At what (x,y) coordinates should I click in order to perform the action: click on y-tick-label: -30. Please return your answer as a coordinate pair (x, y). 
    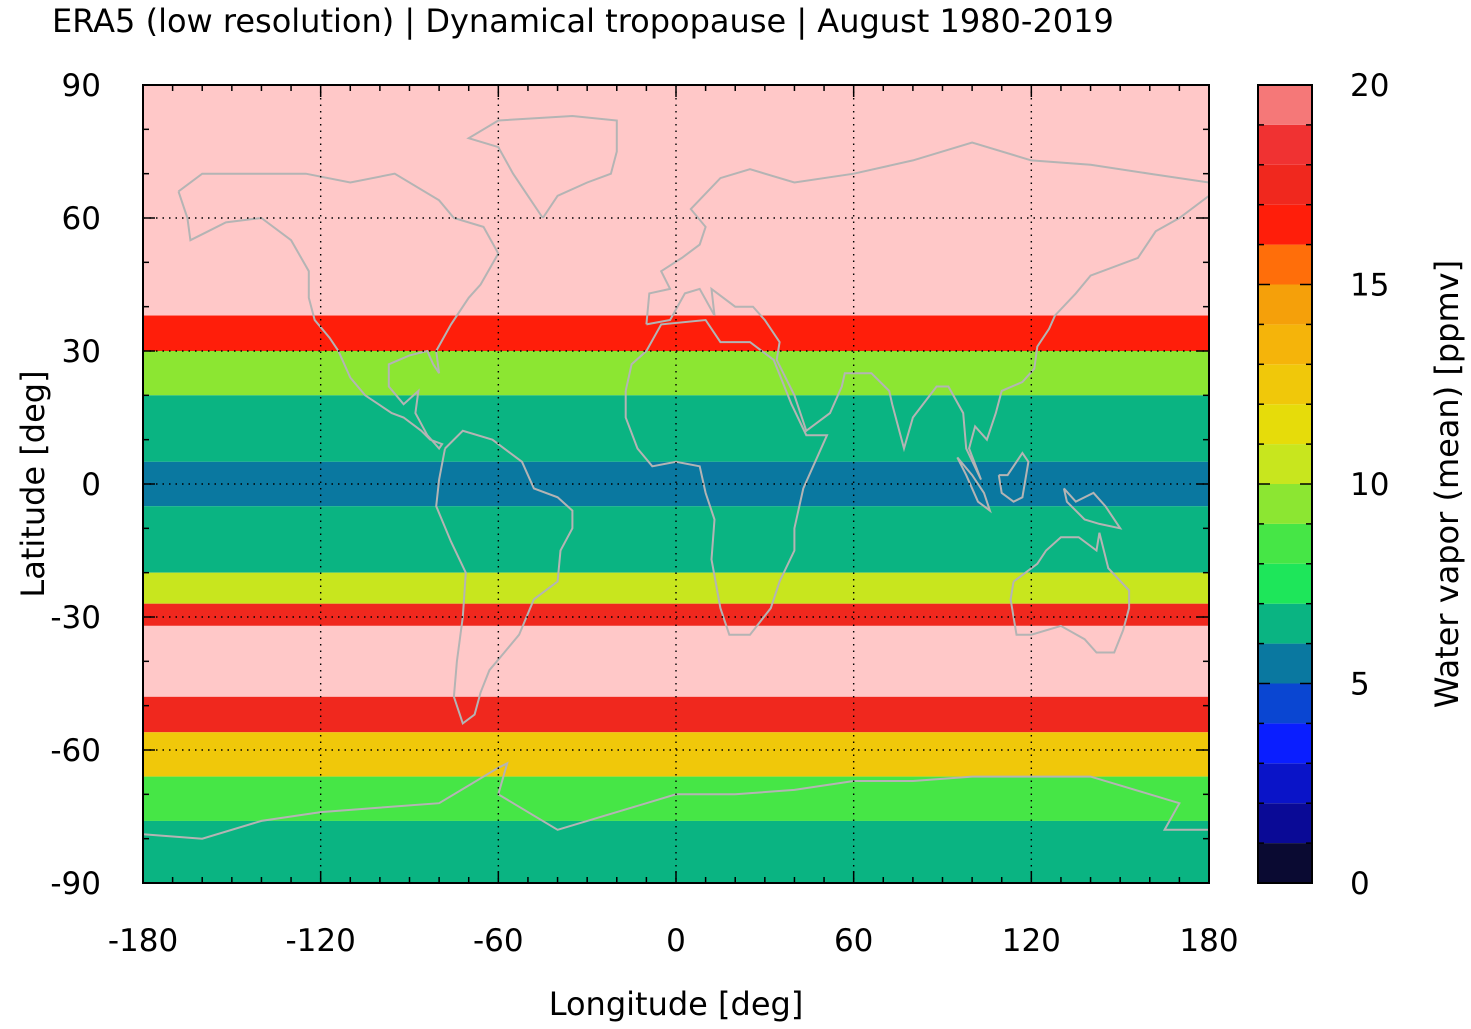
    Looking at the image, I should click on (75, 618).